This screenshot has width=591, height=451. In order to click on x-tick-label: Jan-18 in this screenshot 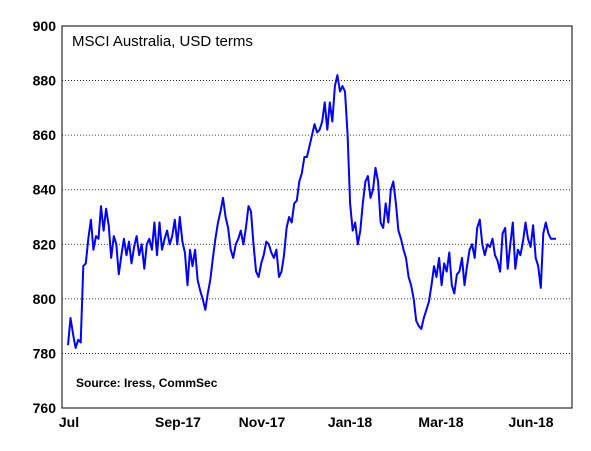, I will do `click(350, 422)`.